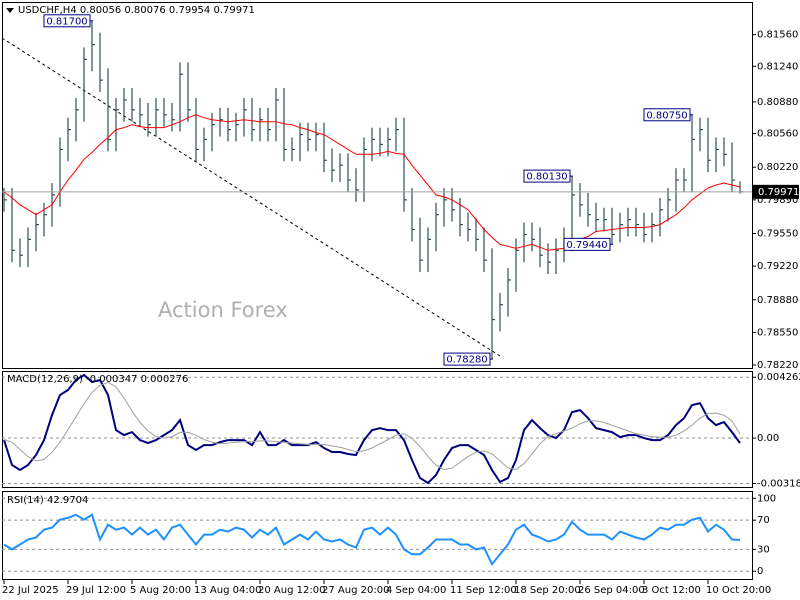 This screenshot has height=600, width=800. I want to click on x-tick-label: 11 Sep 12:00, so click(483, 590).